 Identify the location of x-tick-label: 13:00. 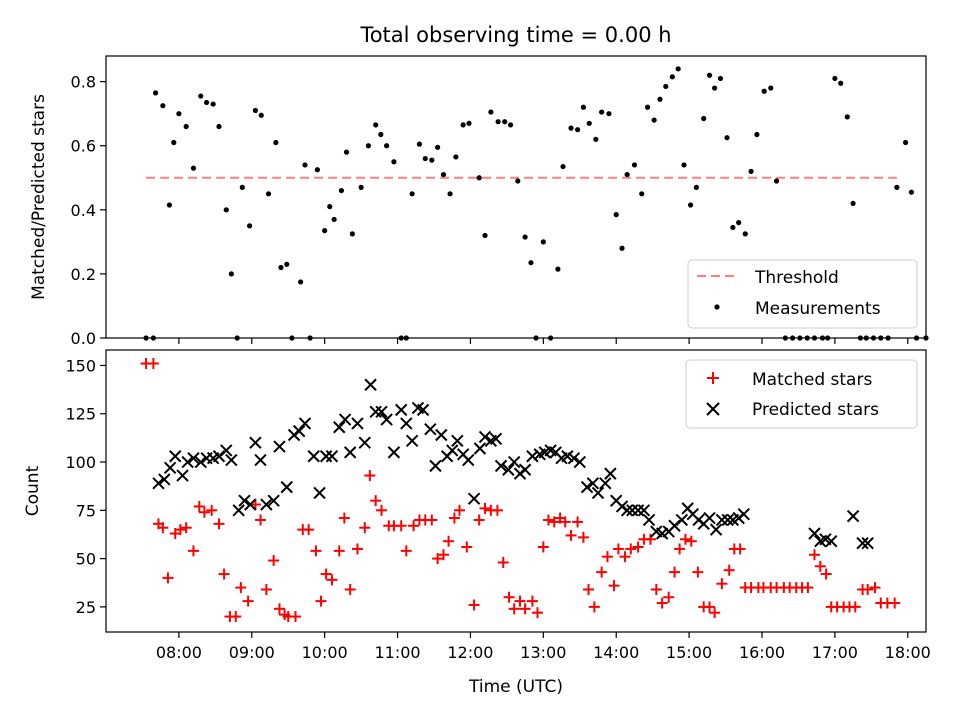
(543, 652).